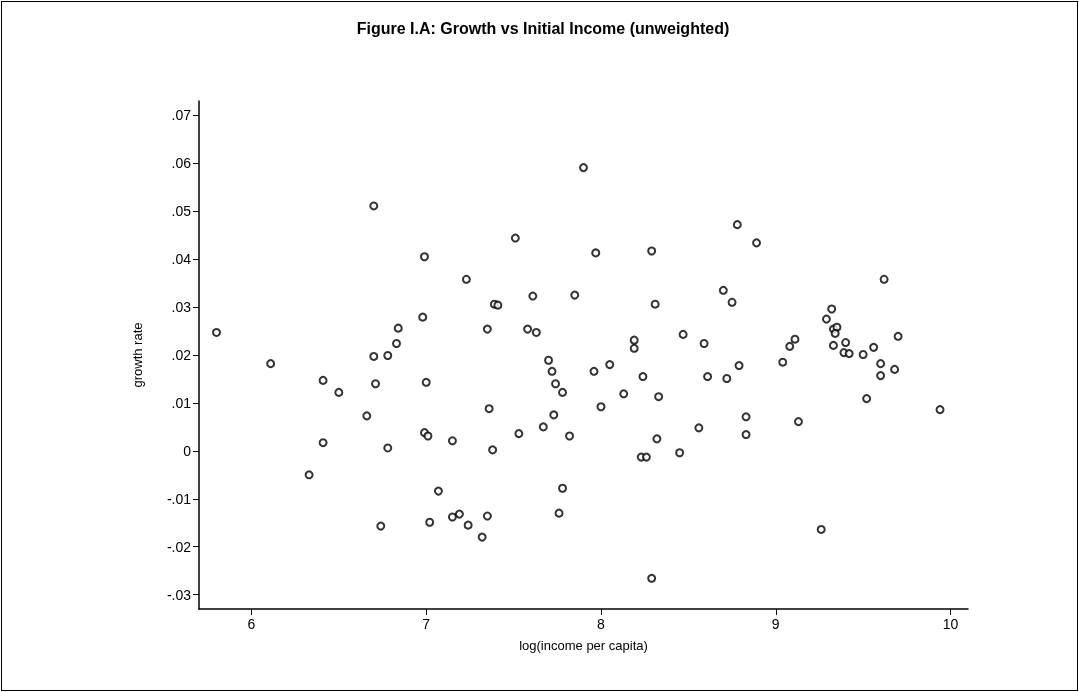 This screenshot has height=692, width=1079. What do you see at coordinates (426, 624) in the screenshot?
I see `x-tick-label: 7` at bounding box center [426, 624].